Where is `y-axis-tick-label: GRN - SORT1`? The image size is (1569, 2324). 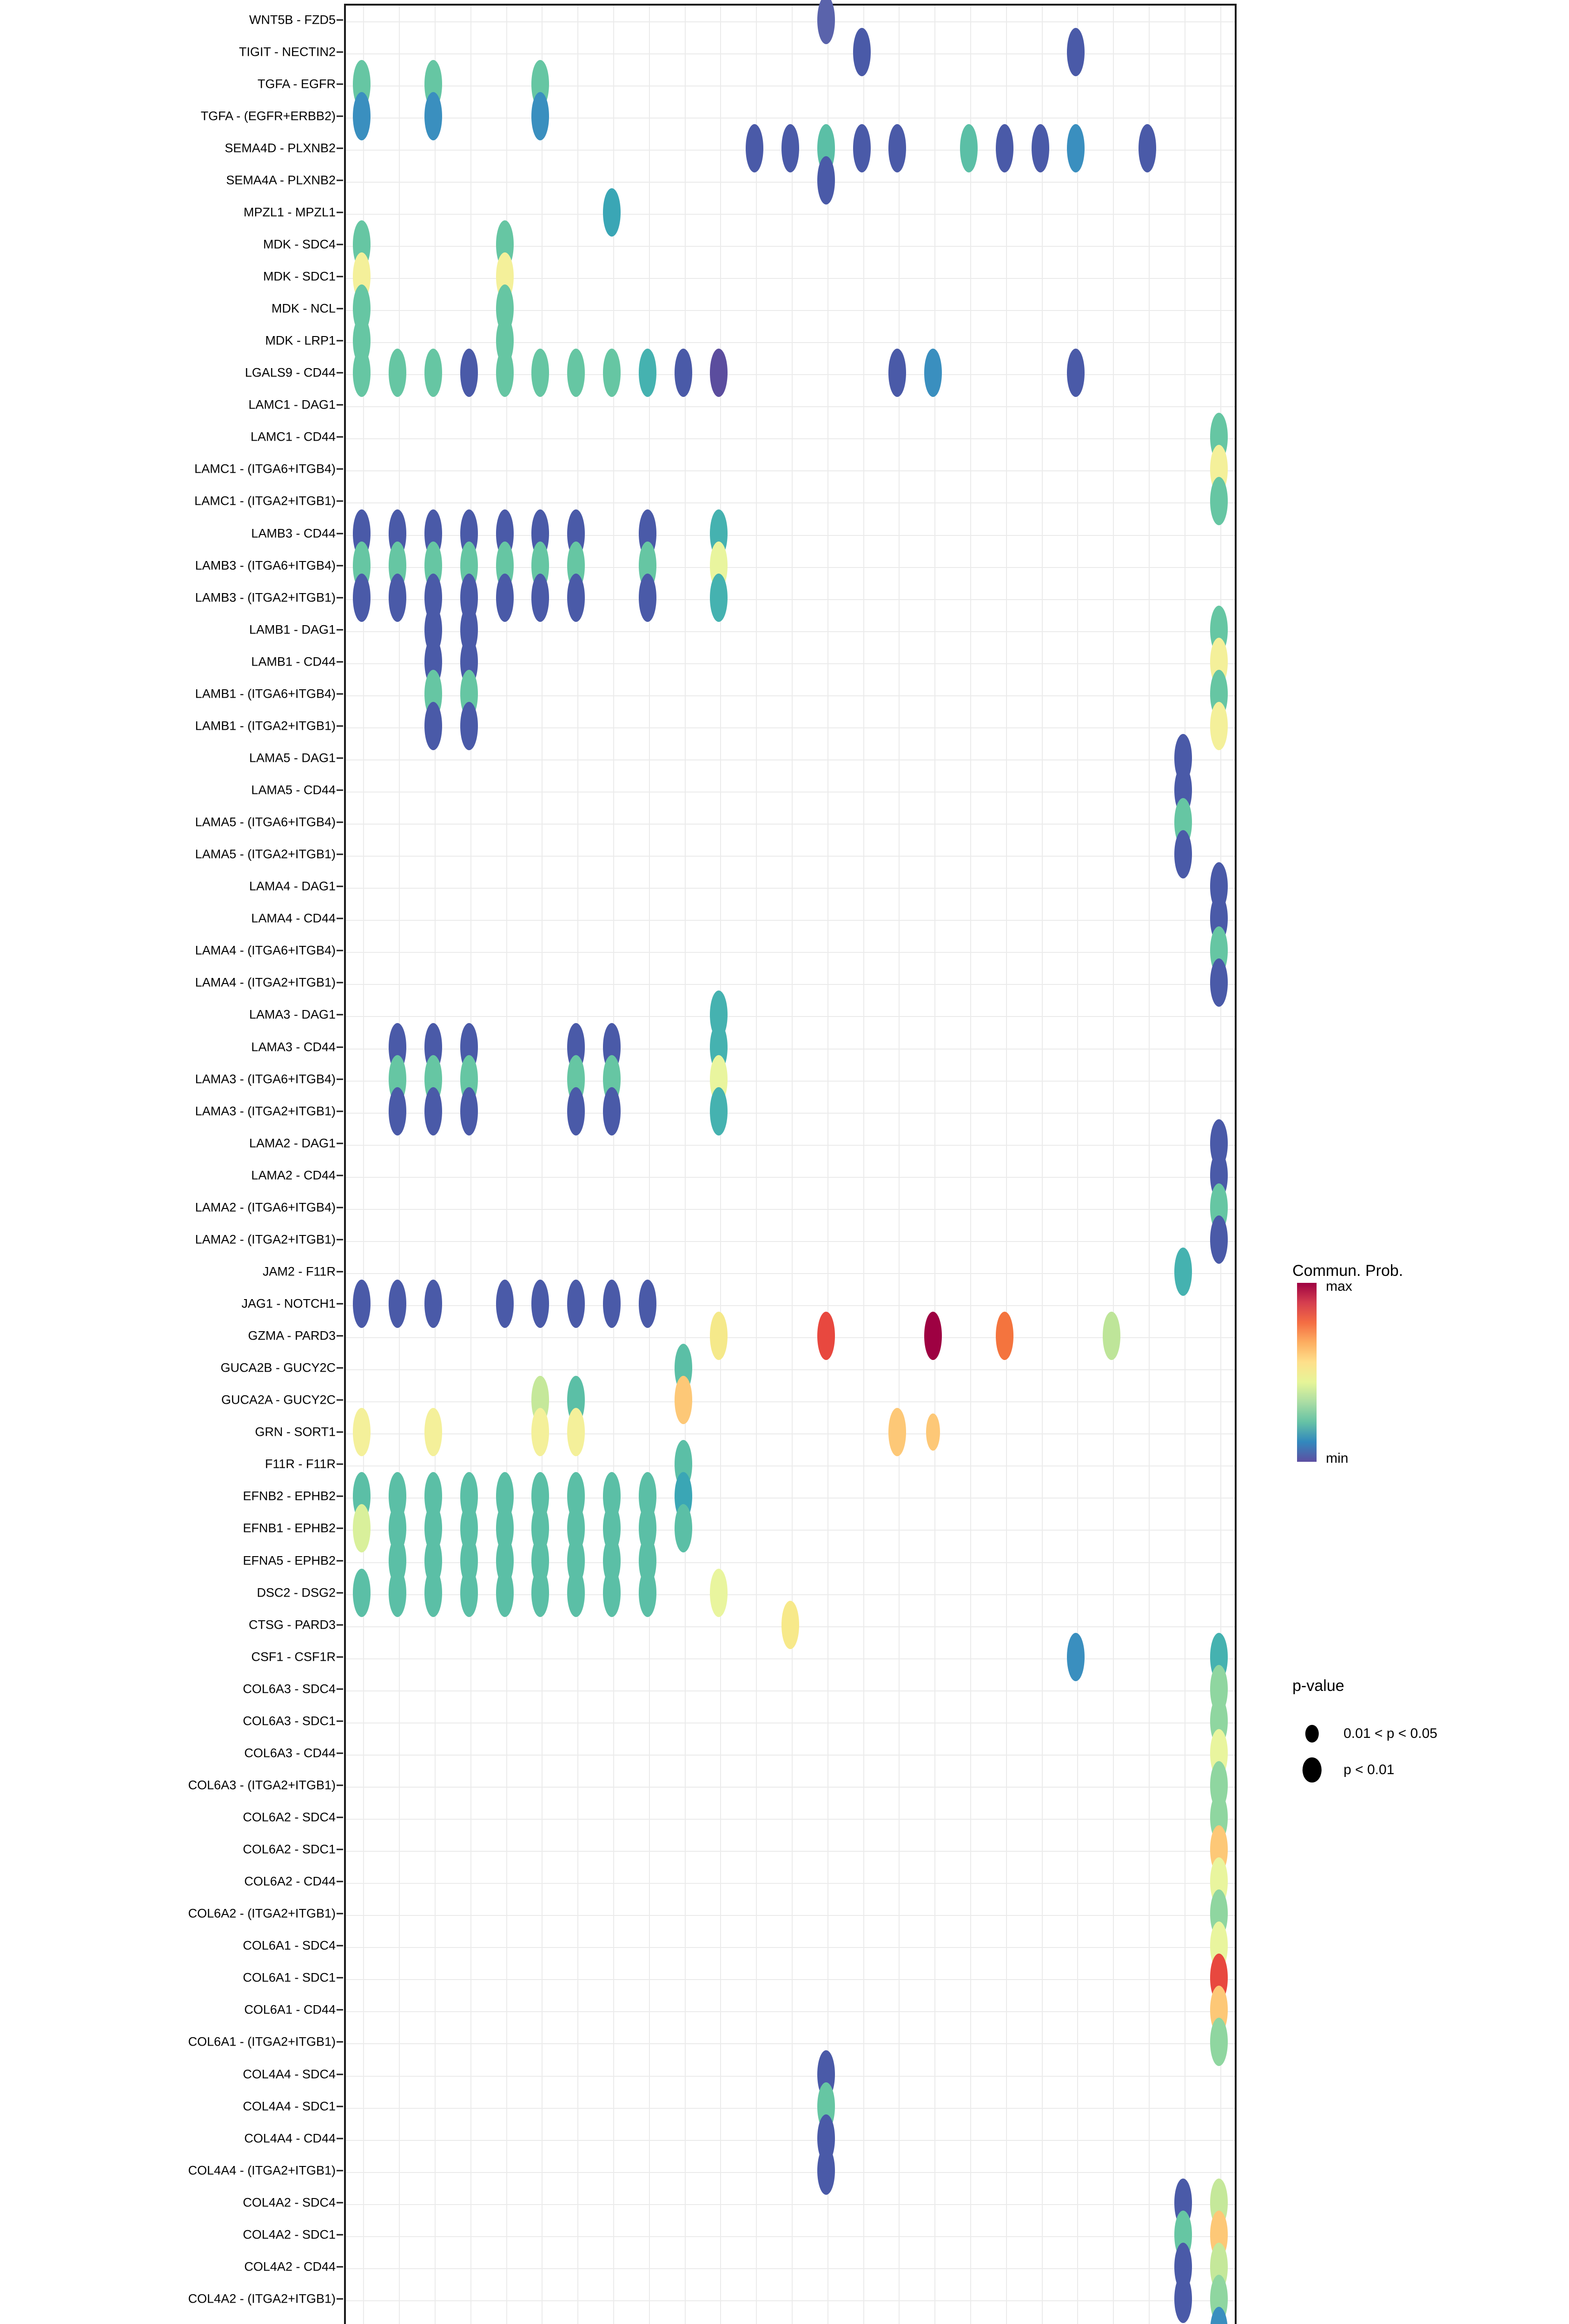 y-axis-tick-label: GRN - SORT1 is located at coordinates (295, 1432).